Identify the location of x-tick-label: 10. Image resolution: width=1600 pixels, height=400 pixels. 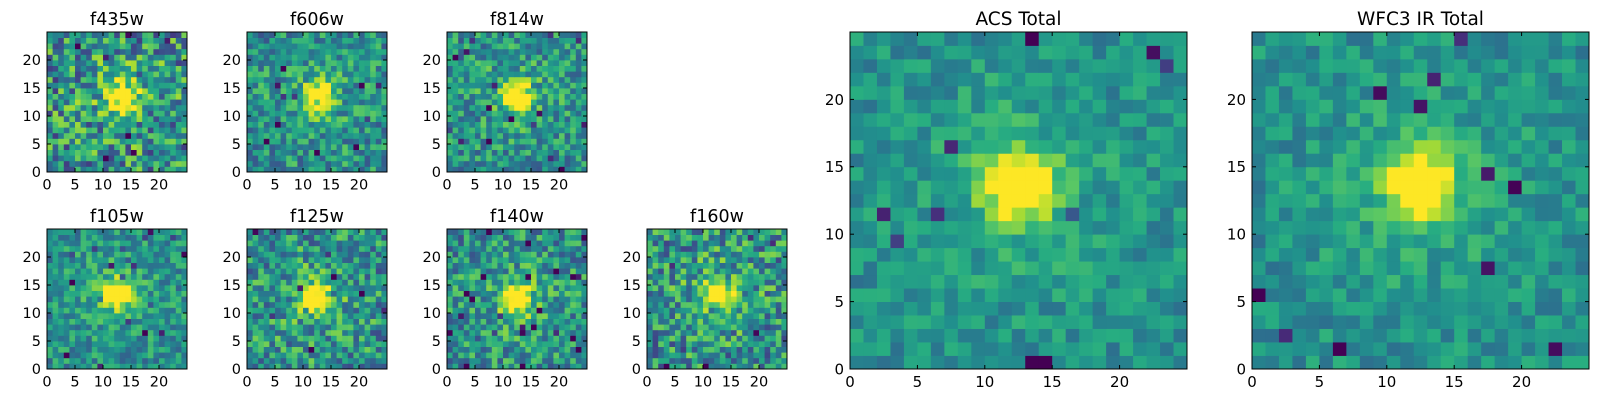
(103, 186).